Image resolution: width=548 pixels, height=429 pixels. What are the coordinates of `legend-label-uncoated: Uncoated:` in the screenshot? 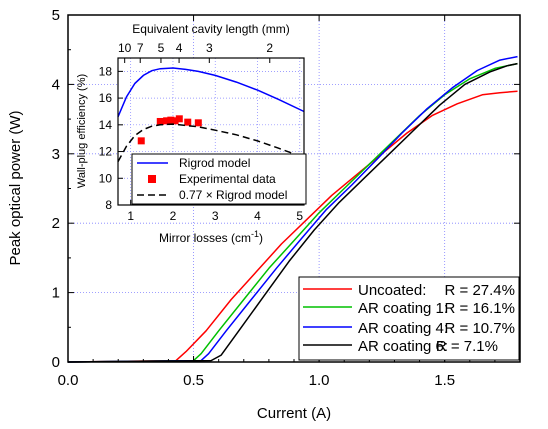 It's located at (392, 290).